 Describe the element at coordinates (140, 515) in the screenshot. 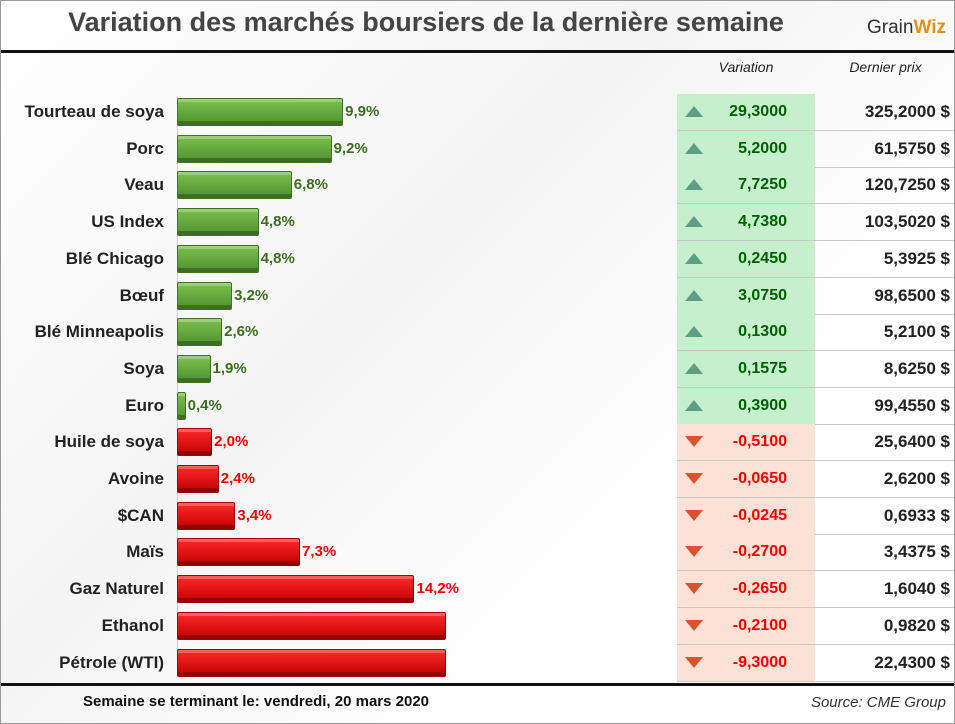

I see `category-label: $CAN` at that location.